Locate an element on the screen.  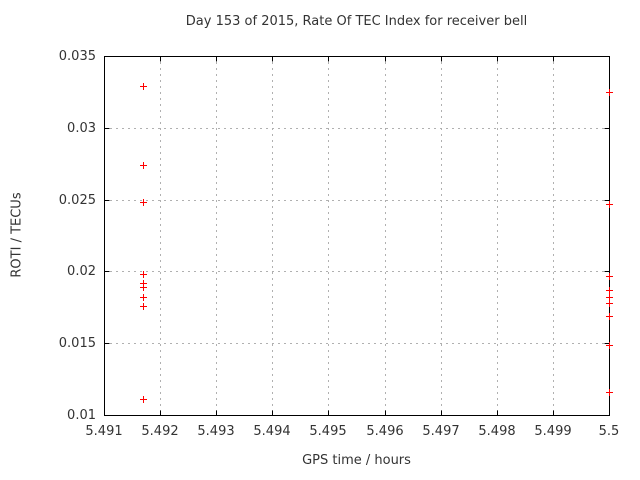
x-axis-label: GPS time / hours is located at coordinates (356, 460).